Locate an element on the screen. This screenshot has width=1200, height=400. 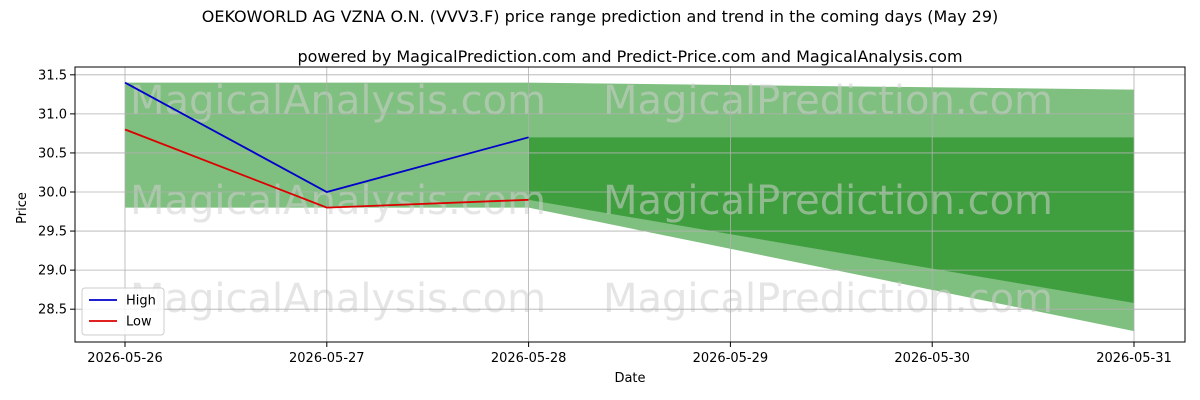
y-tick-label: 29.5 is located at coordinates (52, 232).